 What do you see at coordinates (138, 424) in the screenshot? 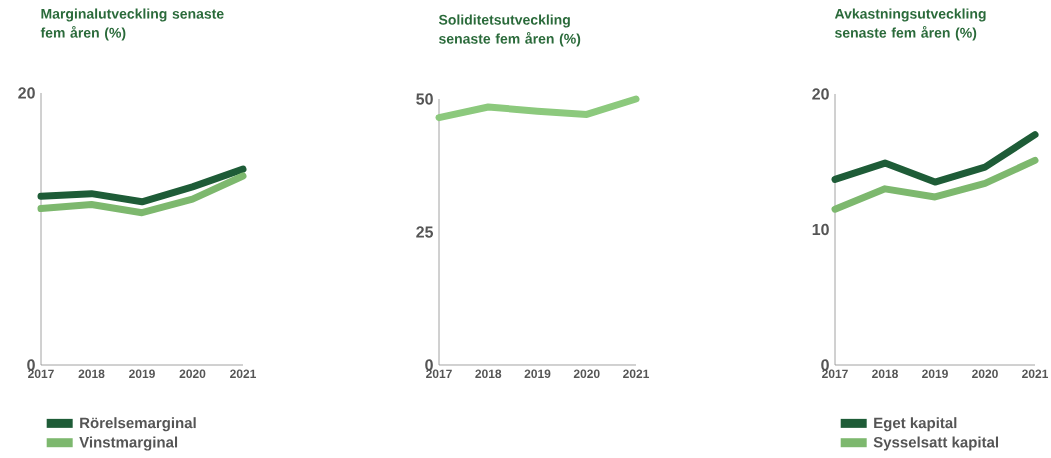
I see `legend-label: Rörelsemarginal` at bounding box center [138, 424].